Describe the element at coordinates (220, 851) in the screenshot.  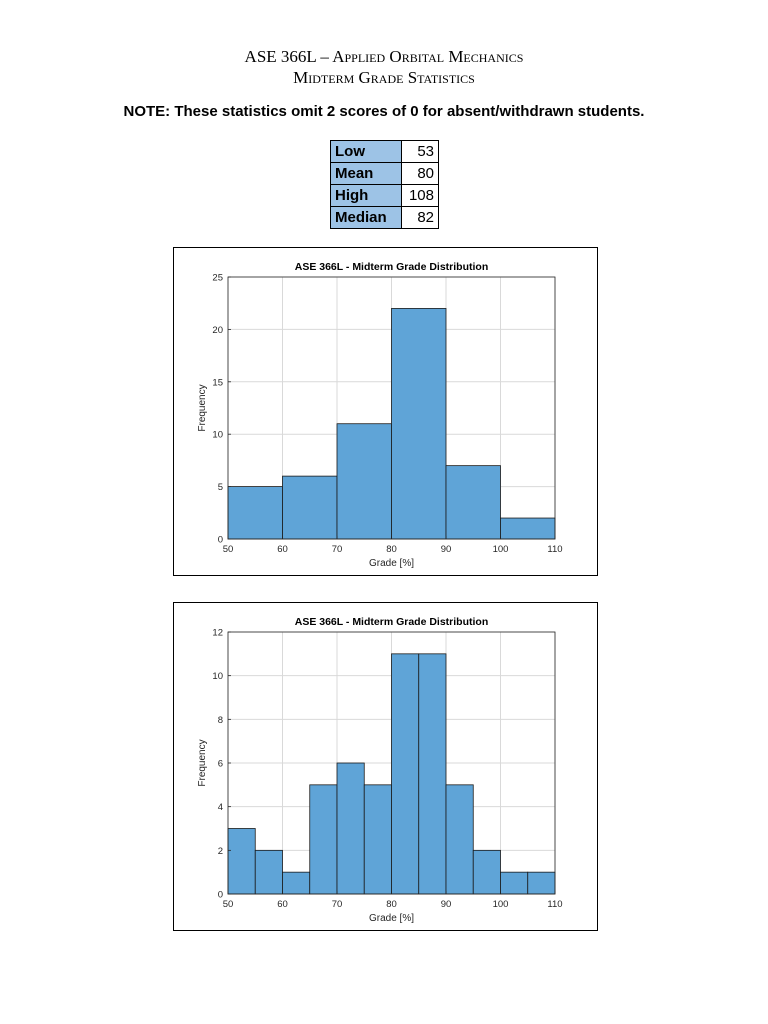
I see `y-tick-label: 2` at that location.